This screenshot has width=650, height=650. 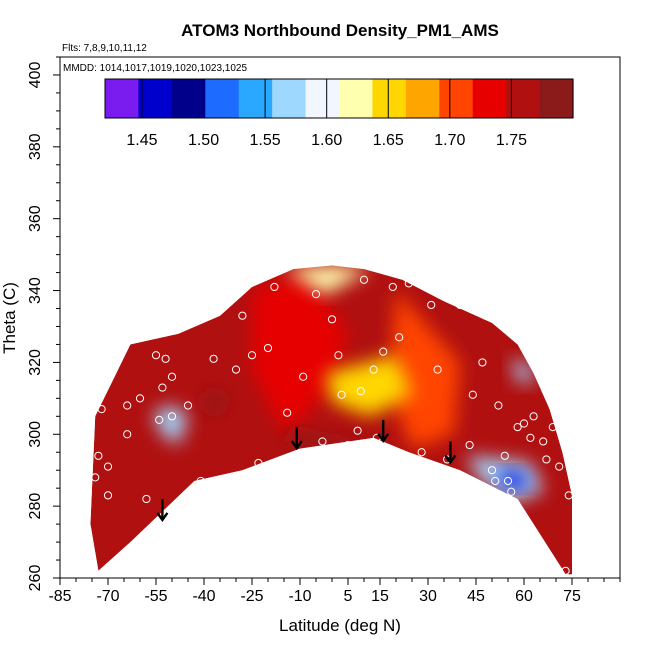 What do you see at coordinates (380, 596) in the screenshot?
I see `x-tick-label: 15` at bounding box center [380, 596].